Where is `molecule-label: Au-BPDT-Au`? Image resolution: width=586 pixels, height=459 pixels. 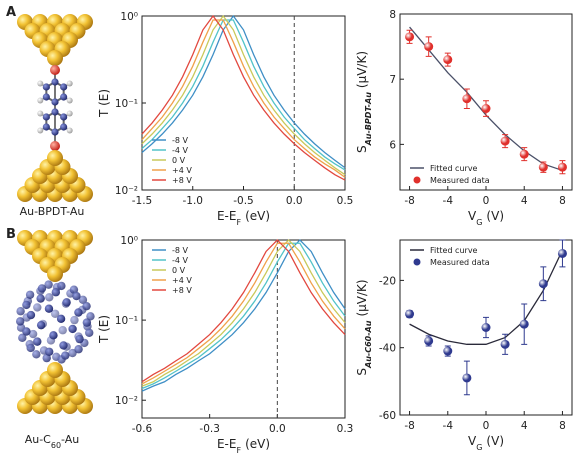 molecule-label: Au-BPDT-Au is located at coordinates (52, 211).